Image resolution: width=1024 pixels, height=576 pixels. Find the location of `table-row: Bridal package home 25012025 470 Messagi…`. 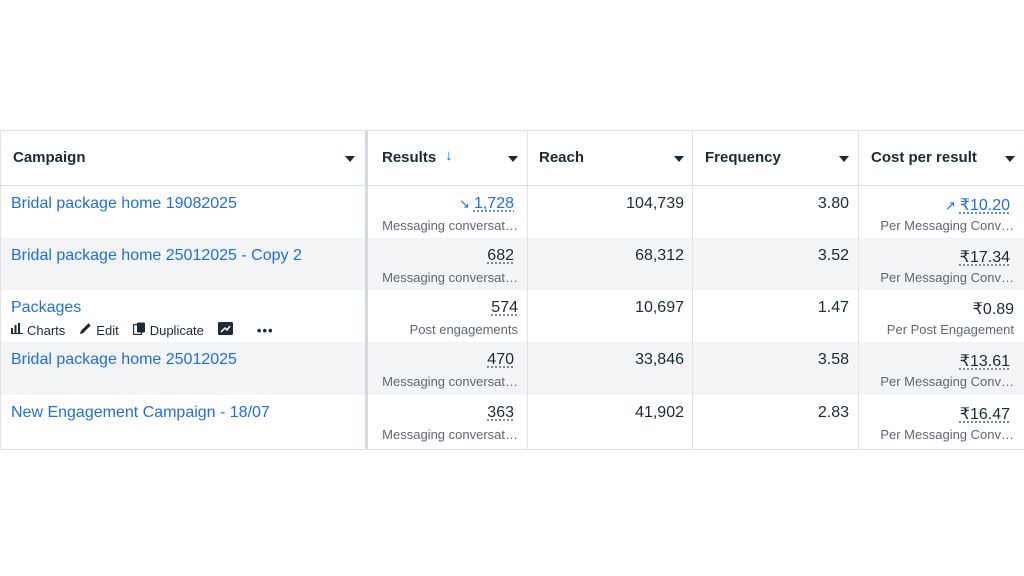

table-row: Bridal package home 25012025 470 Messagi… is located at coordinates (512, 368).